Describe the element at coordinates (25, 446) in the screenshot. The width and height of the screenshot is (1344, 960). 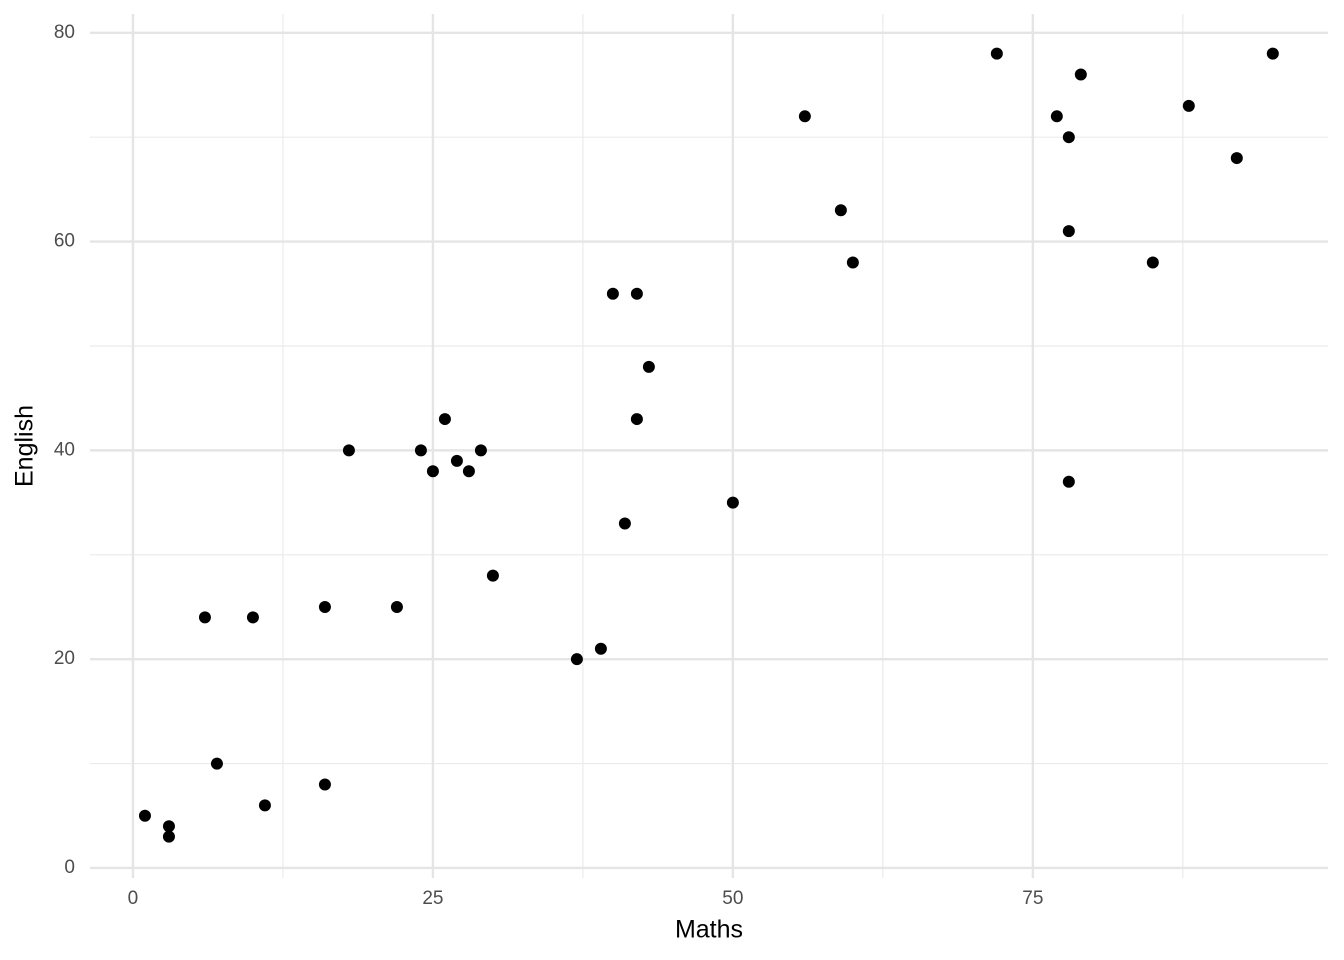
I see `y-axis-title: English` at that location.